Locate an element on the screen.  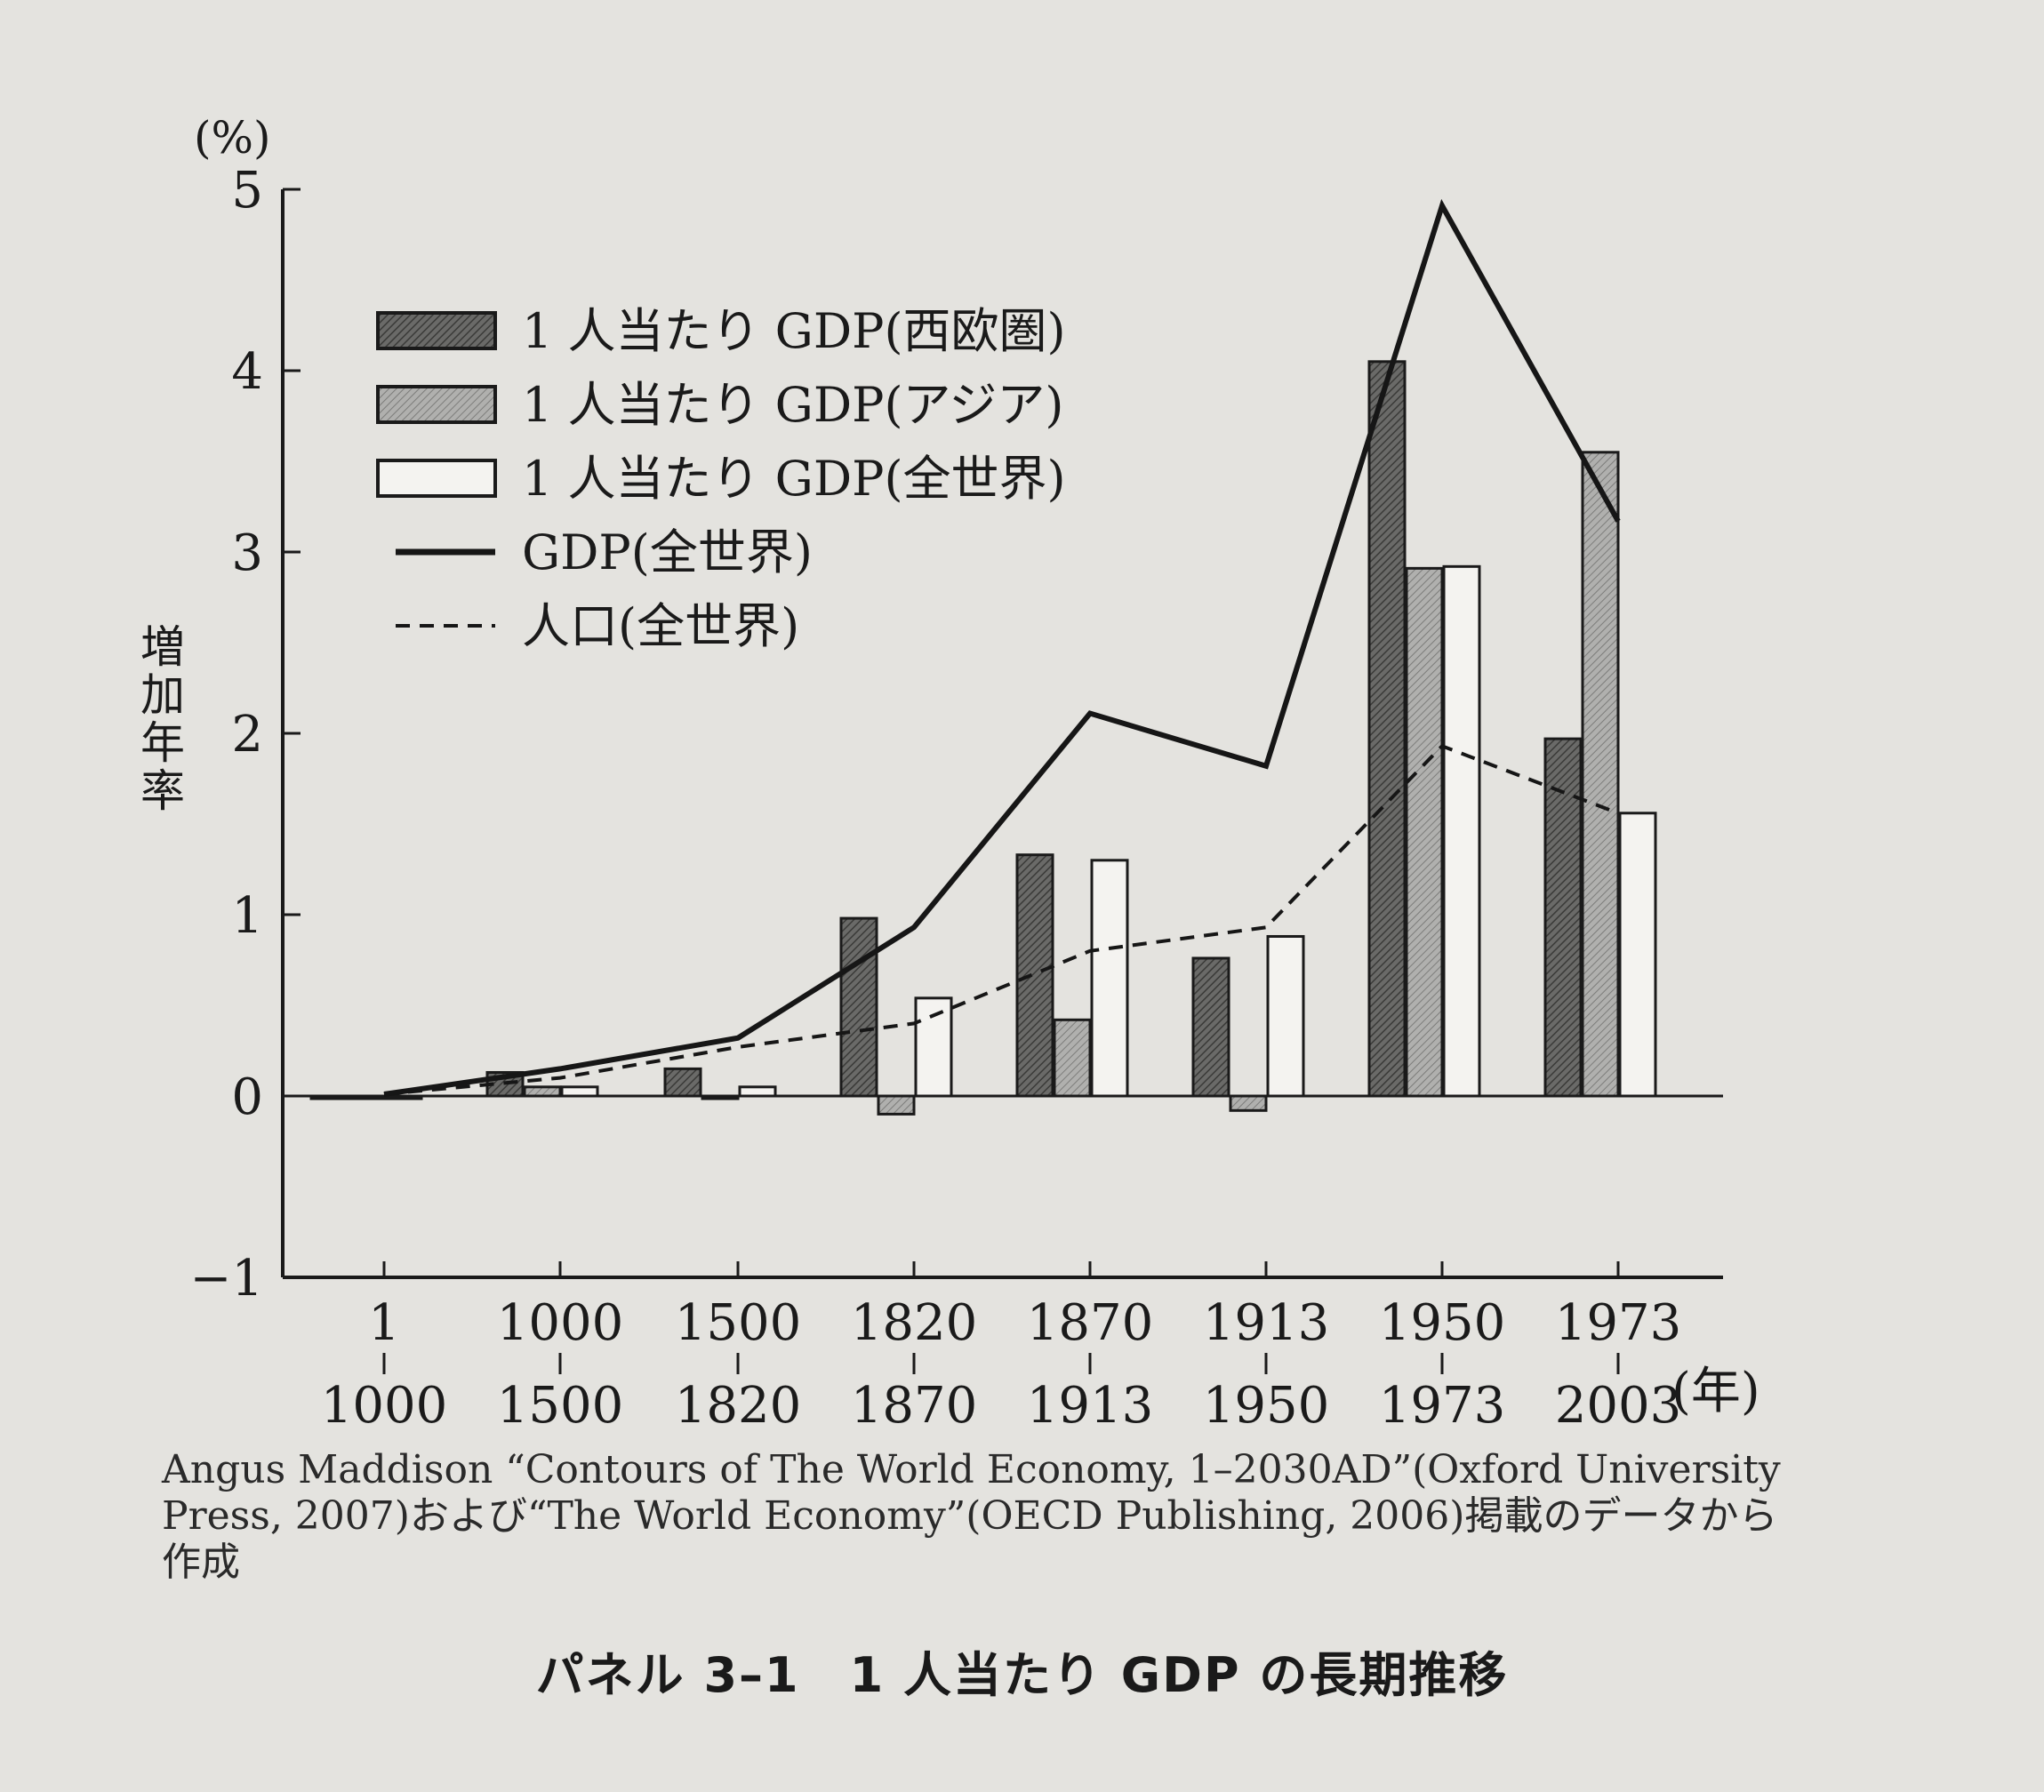
y-unit-label: (%) is located at coordinates (232, 138).